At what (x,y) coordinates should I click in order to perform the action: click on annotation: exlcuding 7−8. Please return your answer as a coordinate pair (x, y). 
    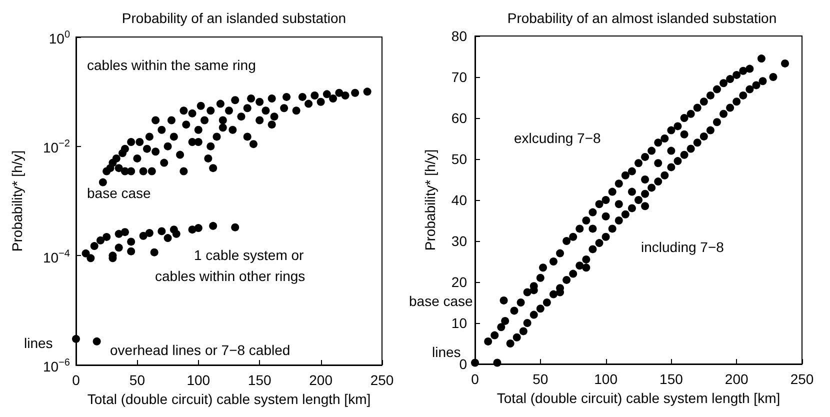
    Looking at the image, I should click on (557, 138).